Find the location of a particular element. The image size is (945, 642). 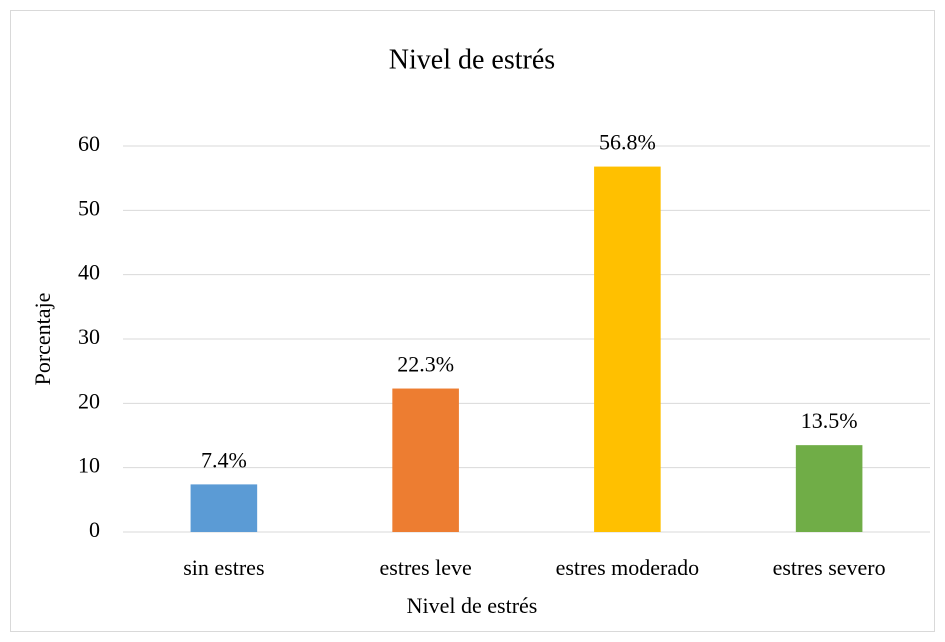

chart-title: Nivel de estrés is located at coordinates (472, 59).